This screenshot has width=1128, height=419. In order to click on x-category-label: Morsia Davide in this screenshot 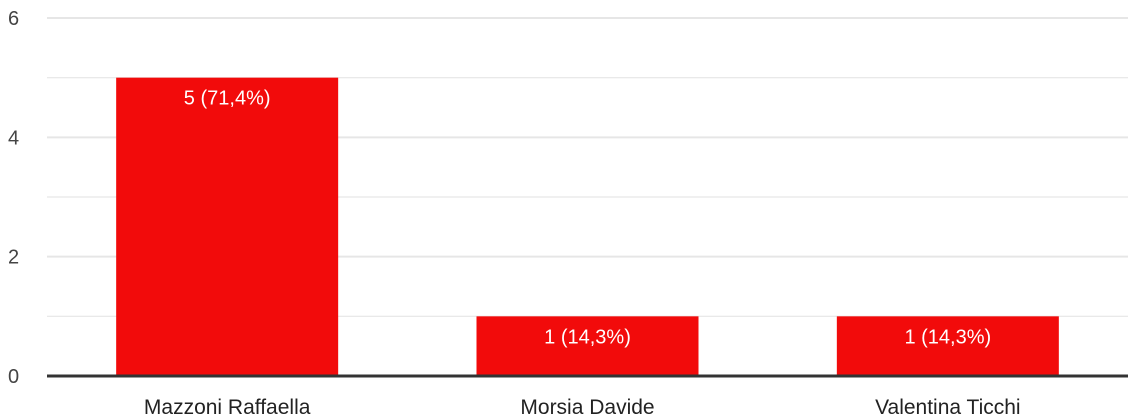, I will do `click(587, 407)`.